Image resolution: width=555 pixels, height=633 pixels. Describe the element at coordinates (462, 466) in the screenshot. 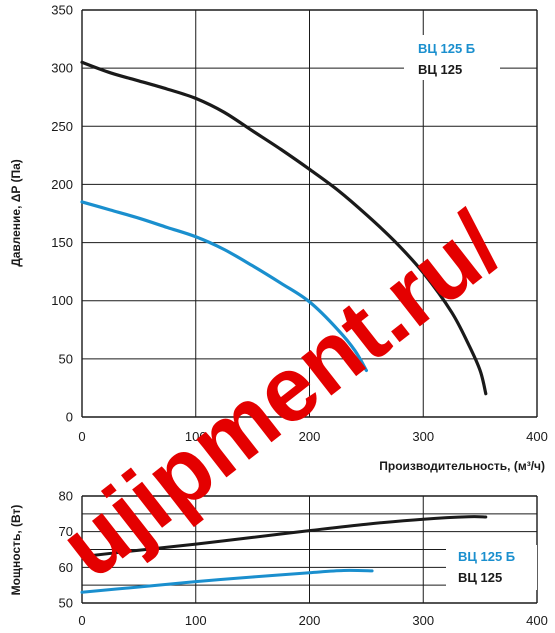

I see `x-axis-title: Производительность, (м³/ч)` at that location.